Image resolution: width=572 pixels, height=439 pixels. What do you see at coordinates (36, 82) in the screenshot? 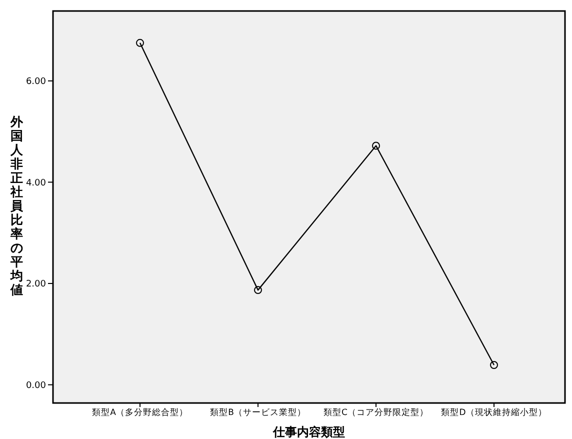
I see `y-tick-label: 6.00` at bounding box center [36, 82].